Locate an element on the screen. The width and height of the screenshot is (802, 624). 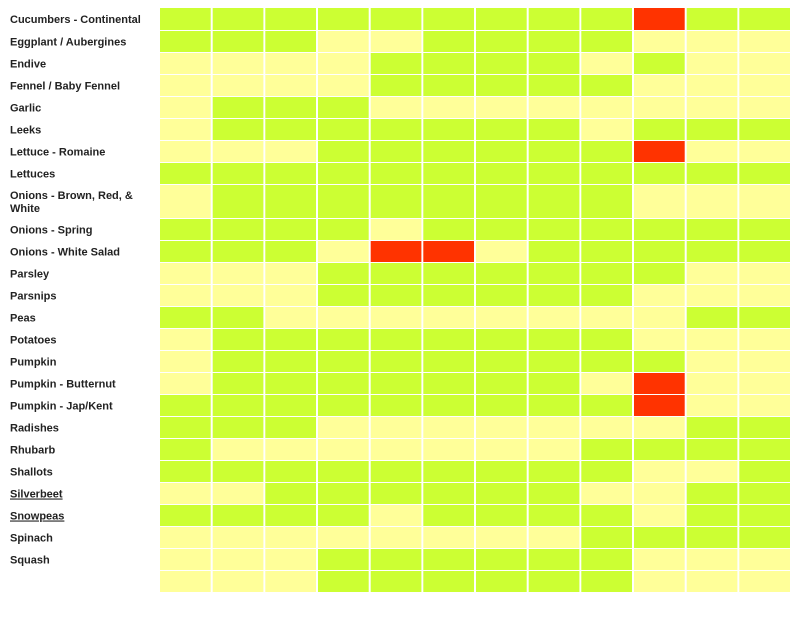
row-label: Rhubarb is located at coordinates (33, 451).